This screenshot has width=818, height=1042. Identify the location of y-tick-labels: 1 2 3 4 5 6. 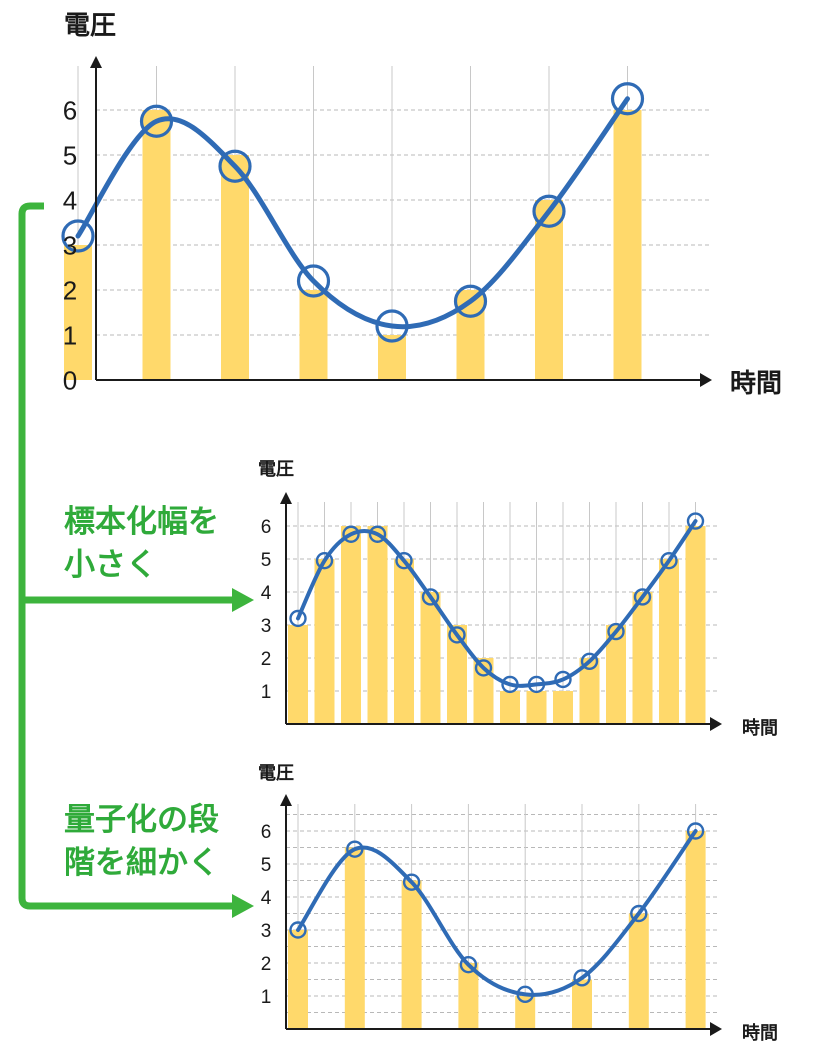
(266, 610).